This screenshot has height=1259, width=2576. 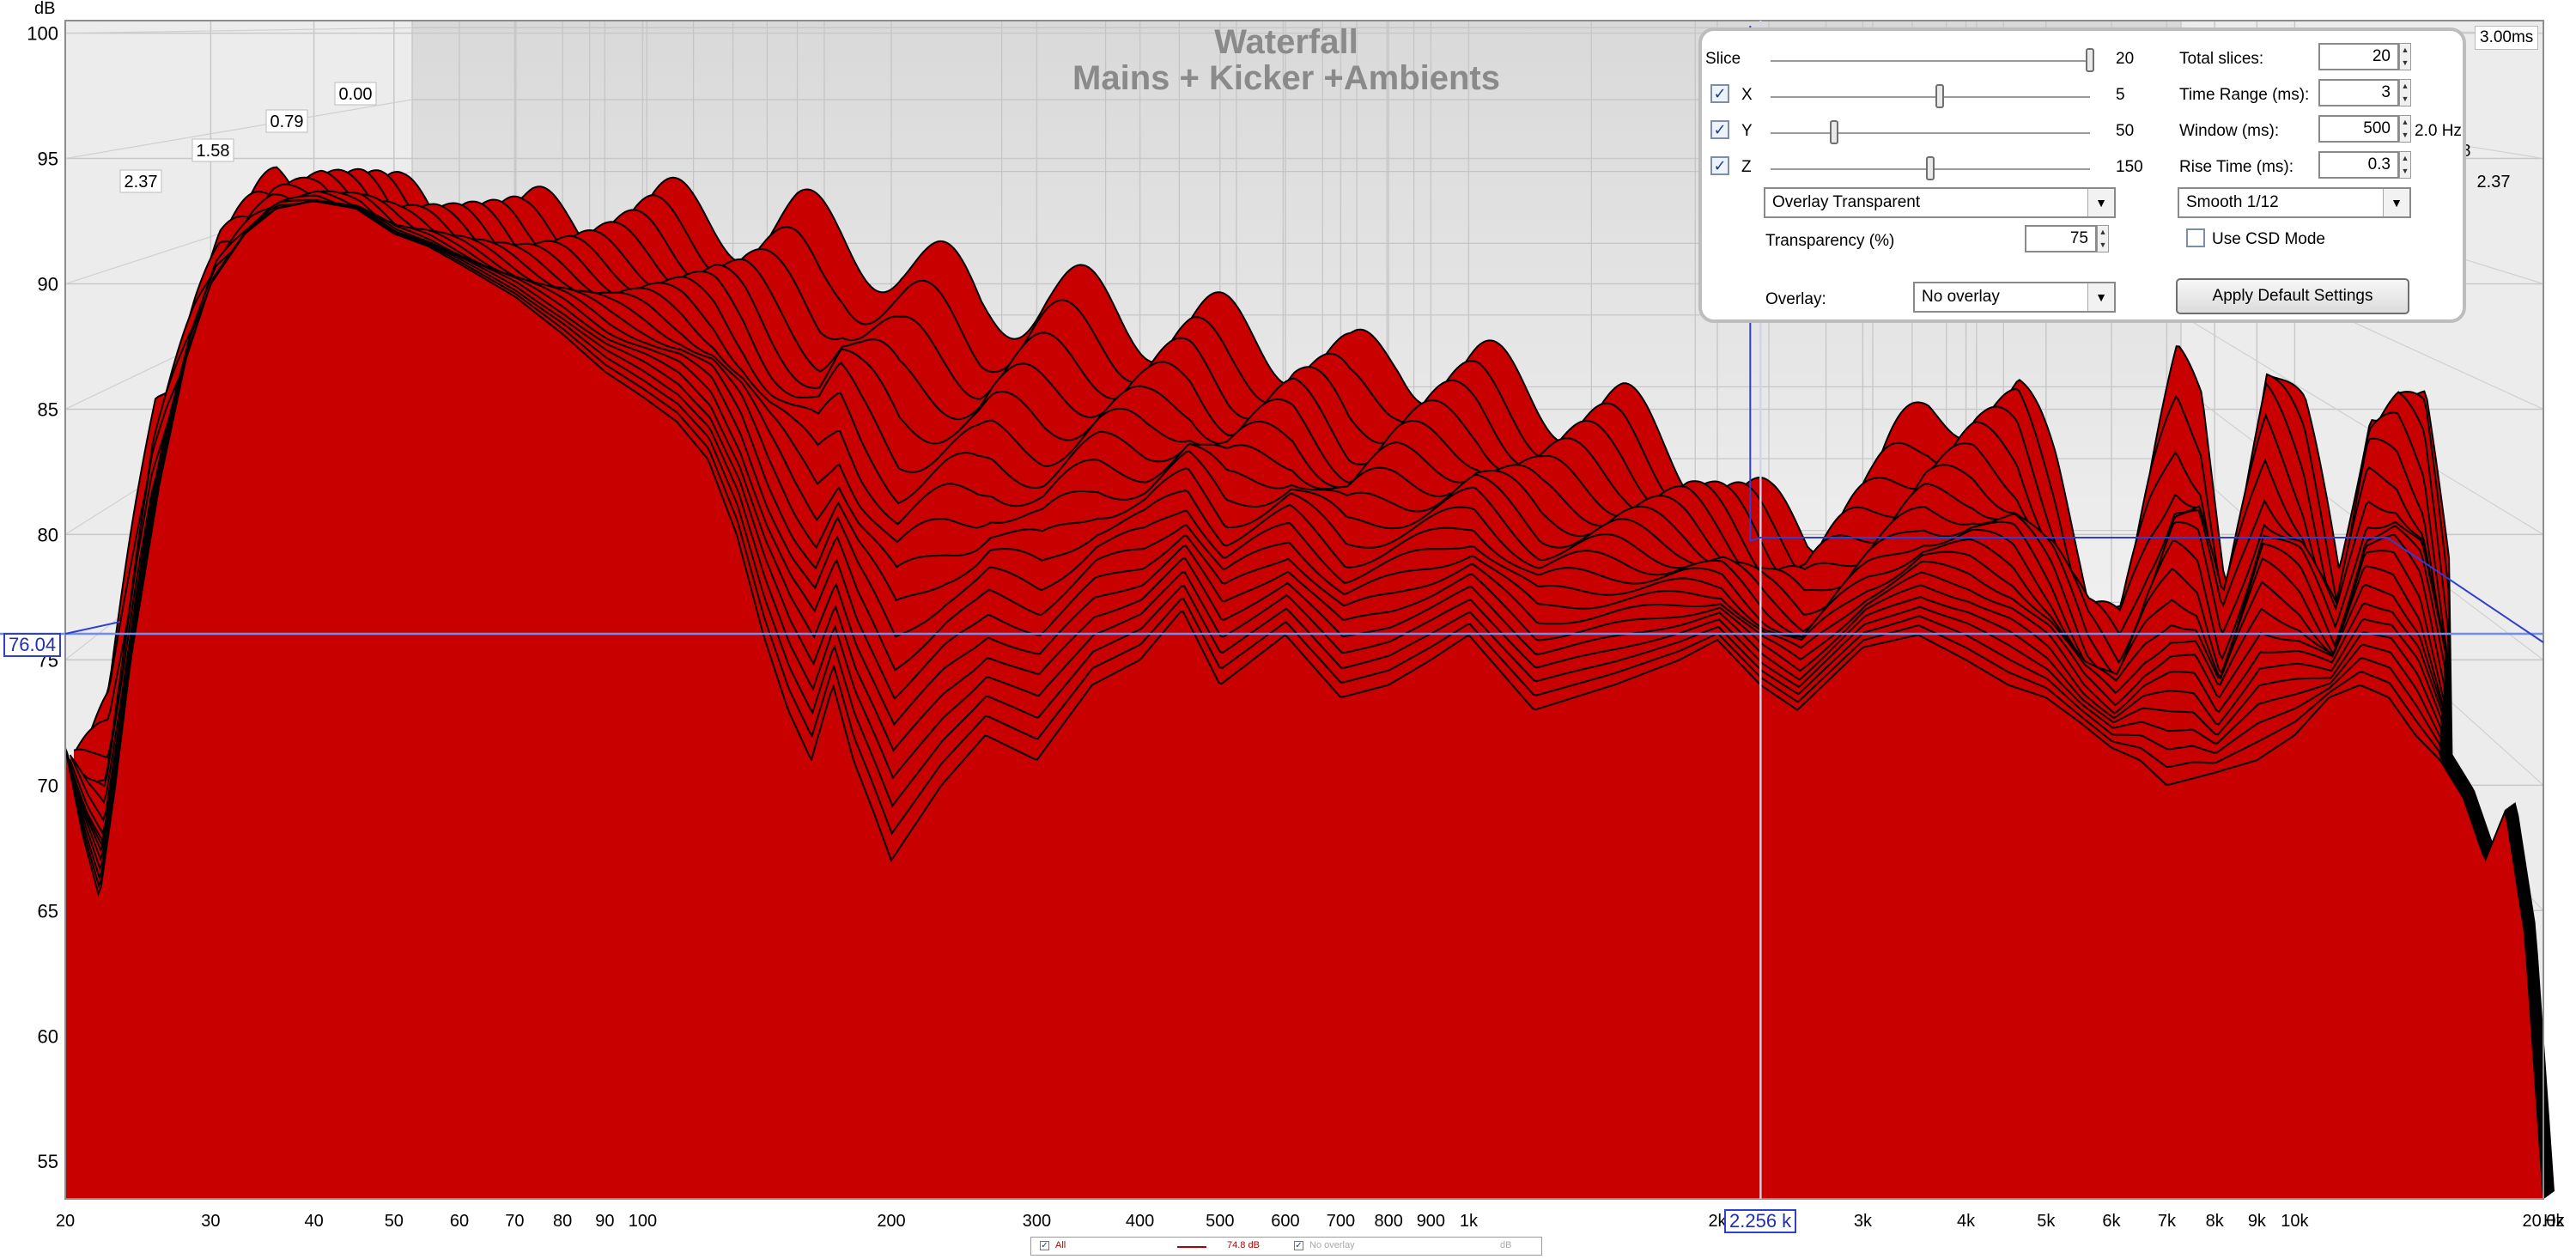 What do you see at coordinates (1332, 1245) in the screenshot?
I see `legend-overlay-label: No overlay` at bounding box center [1332, 1245].